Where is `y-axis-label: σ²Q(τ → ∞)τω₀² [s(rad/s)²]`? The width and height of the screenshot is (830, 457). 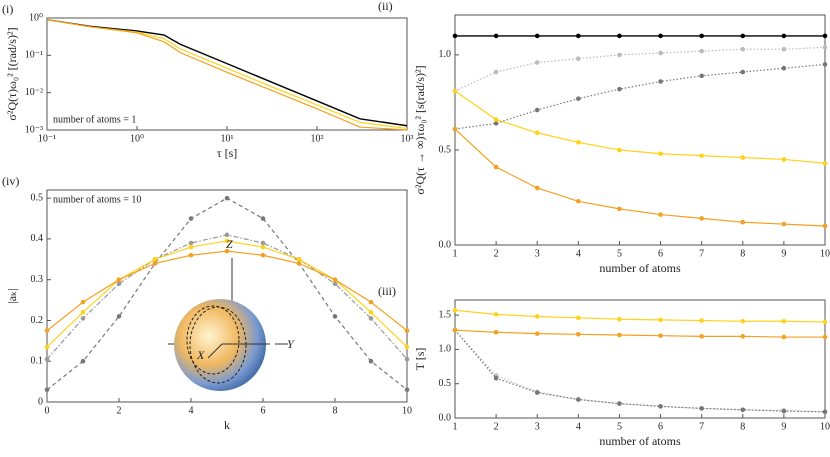
y-axis-label: σ²Q(τ → ∞)τω₀² [s(rad/s)²] is located at coordinates (420, 129).